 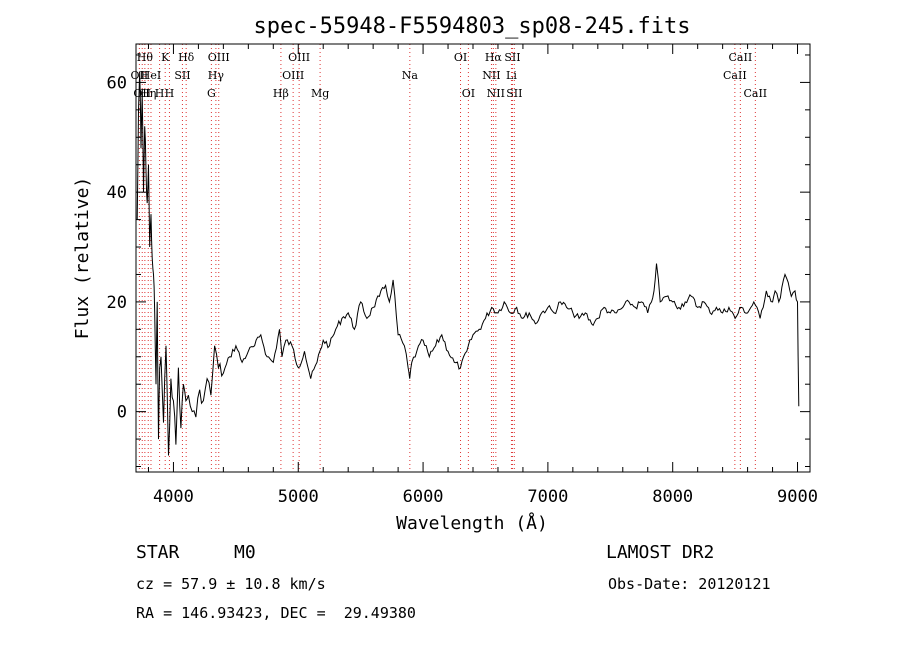 What do you see at coordinates (494, 57) in the screenshot?
I see `line-marker-label: Hα` at bounding box center [494, 57].